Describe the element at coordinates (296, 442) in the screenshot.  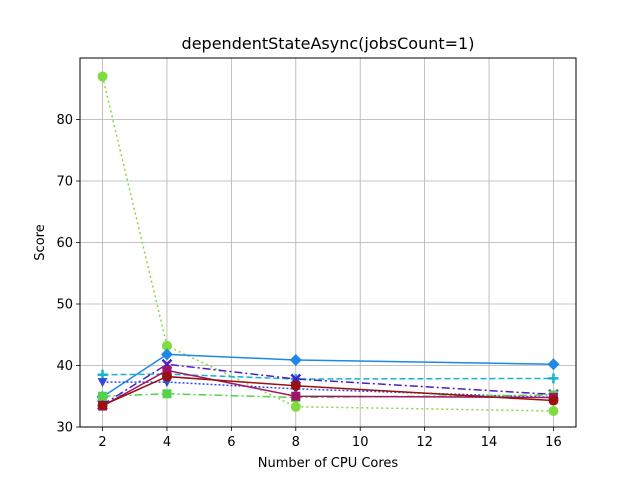
I see `x-tick-label: 8` at that location.